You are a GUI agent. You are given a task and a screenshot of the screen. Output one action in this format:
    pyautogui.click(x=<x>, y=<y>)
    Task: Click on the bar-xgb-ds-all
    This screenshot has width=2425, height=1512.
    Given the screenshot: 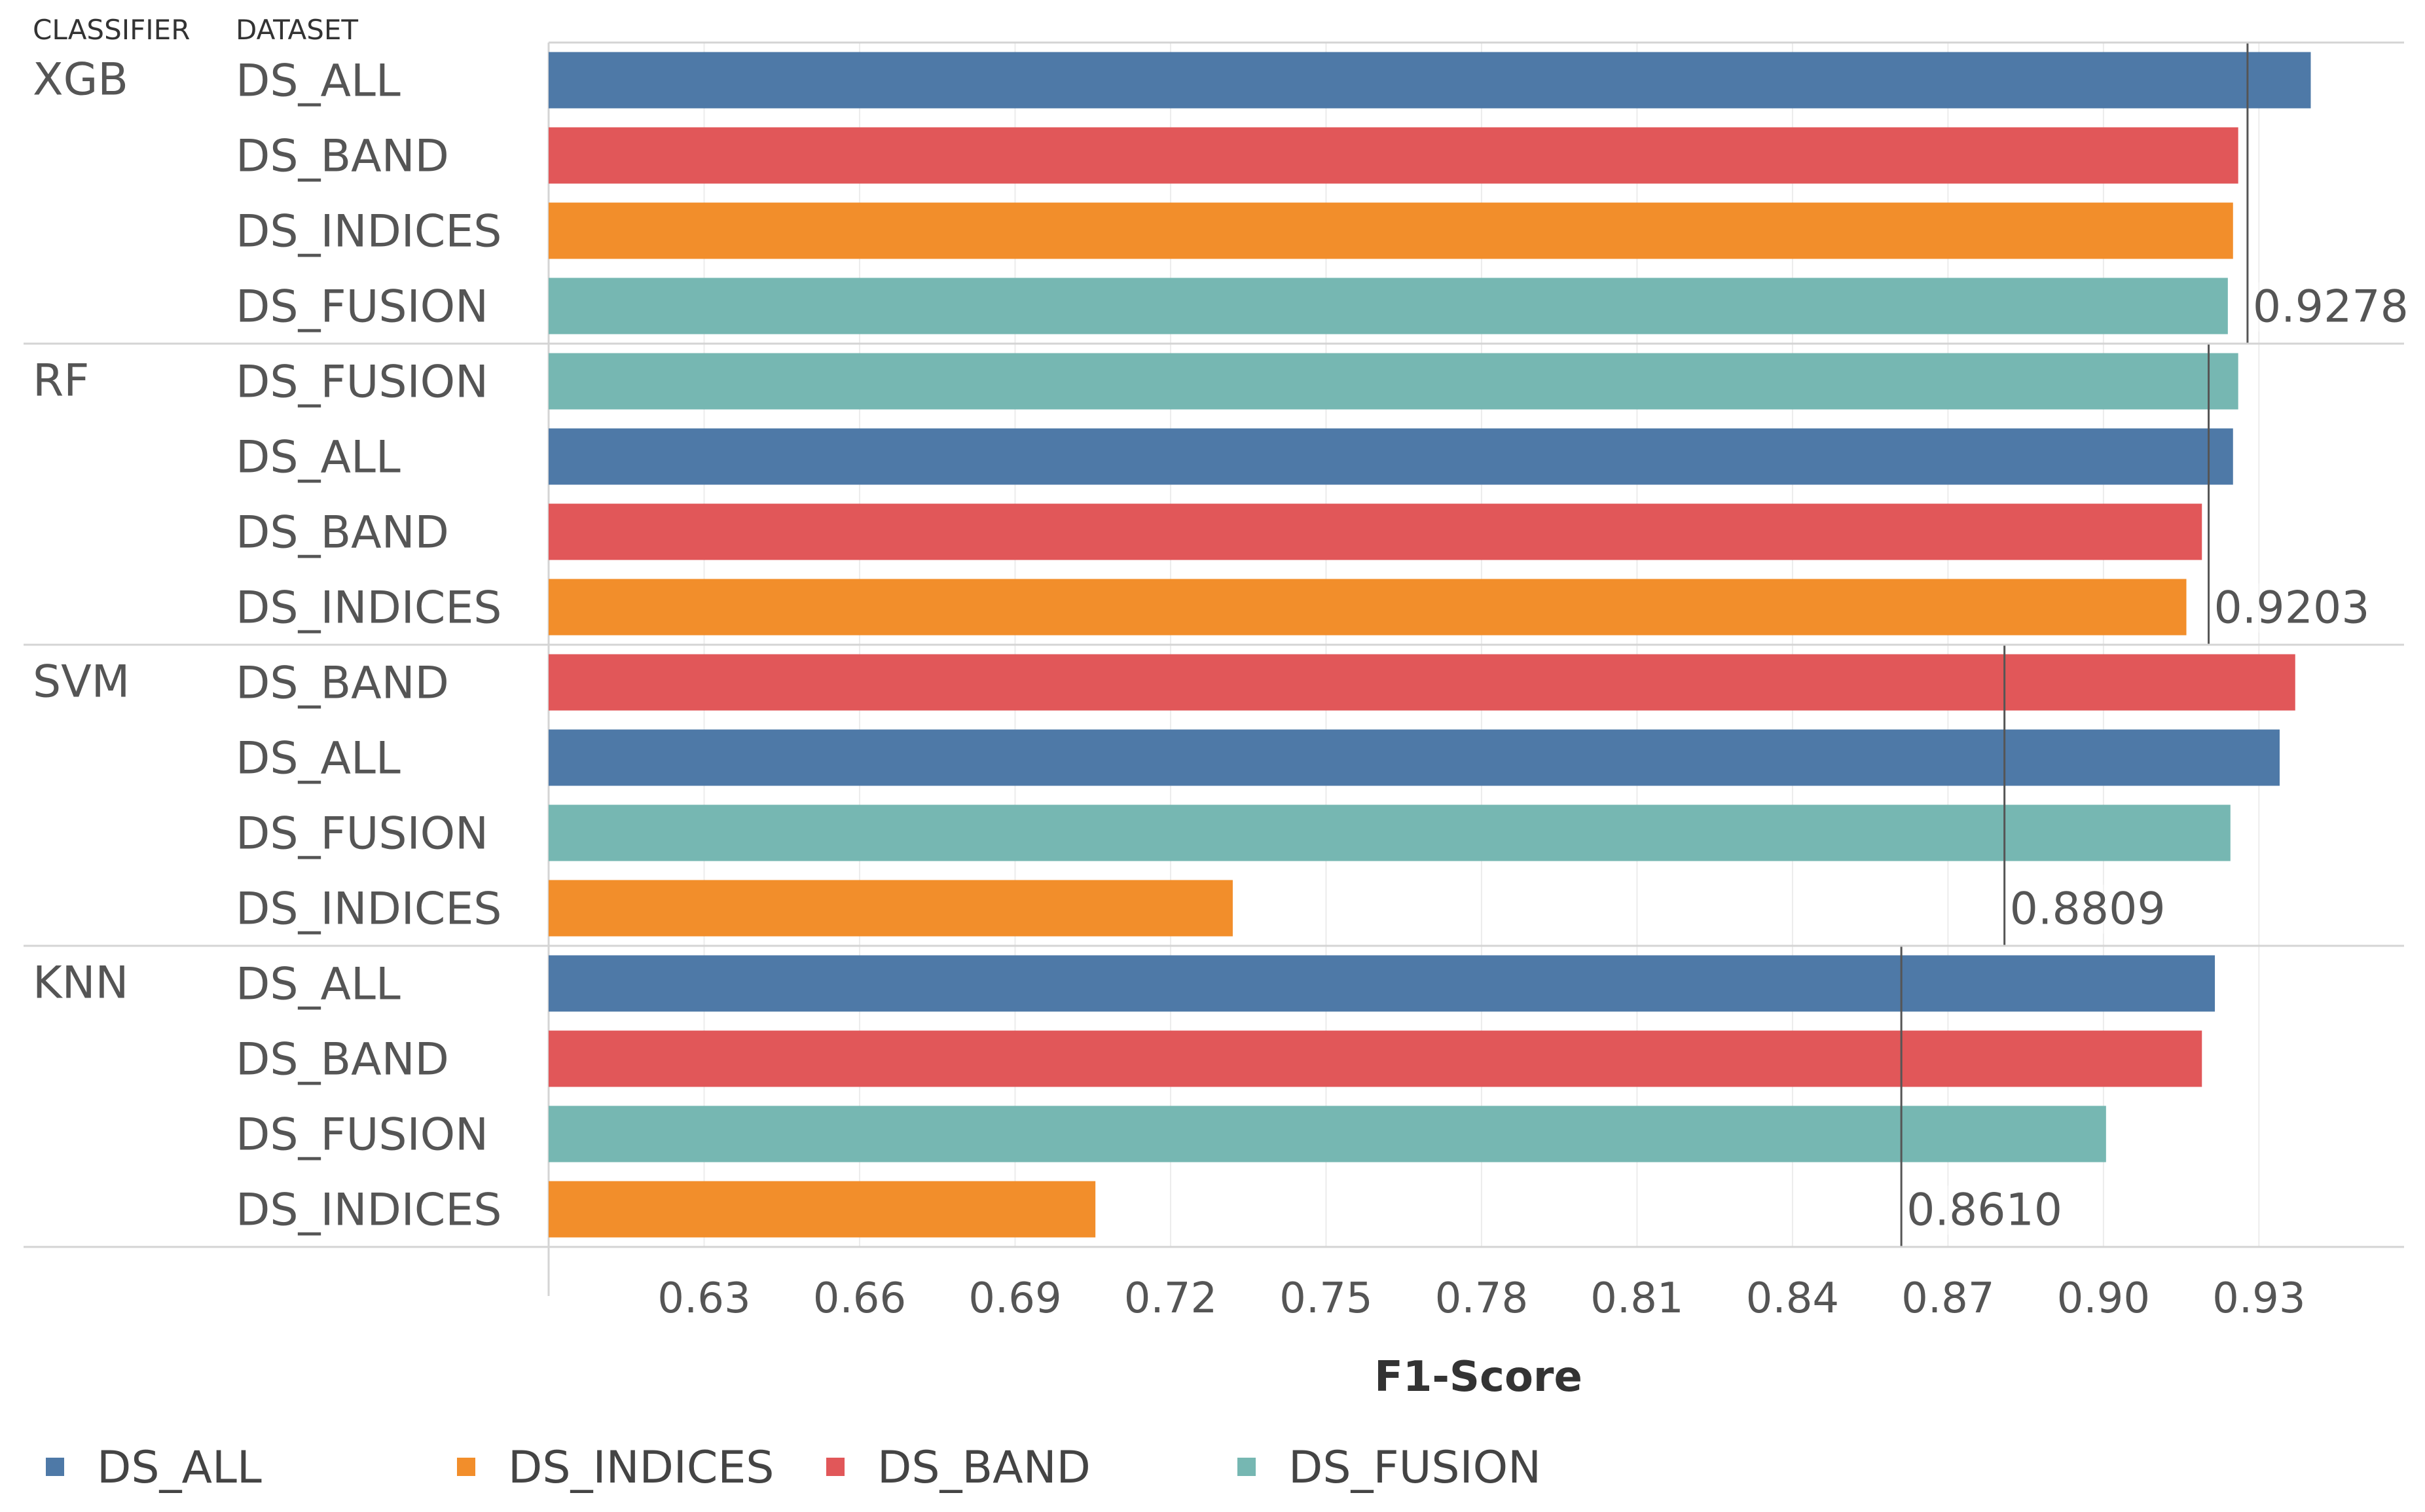 What is the action you would take?
    pyautogui.click(x=1430, y=80)
    